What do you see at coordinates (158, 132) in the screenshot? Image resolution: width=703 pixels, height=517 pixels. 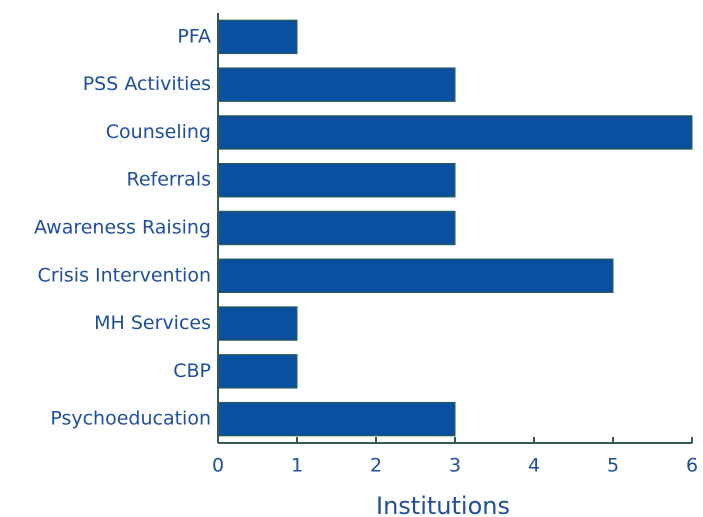 I see `y-tick-label: Counseling` at bounding box center [158, 132].